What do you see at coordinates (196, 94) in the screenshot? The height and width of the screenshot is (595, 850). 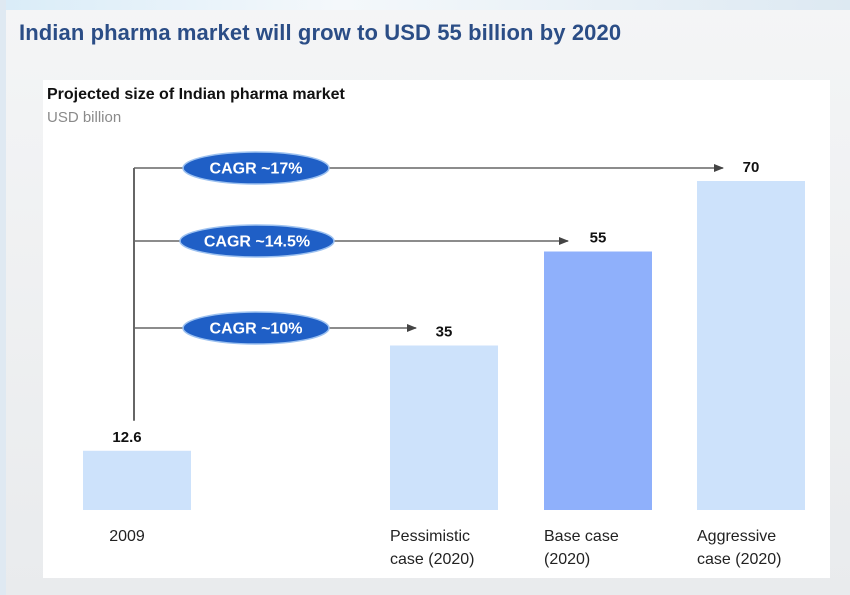 I see `chart-title: Projected size of Indian pharma market` at bounding box center [196, 94].